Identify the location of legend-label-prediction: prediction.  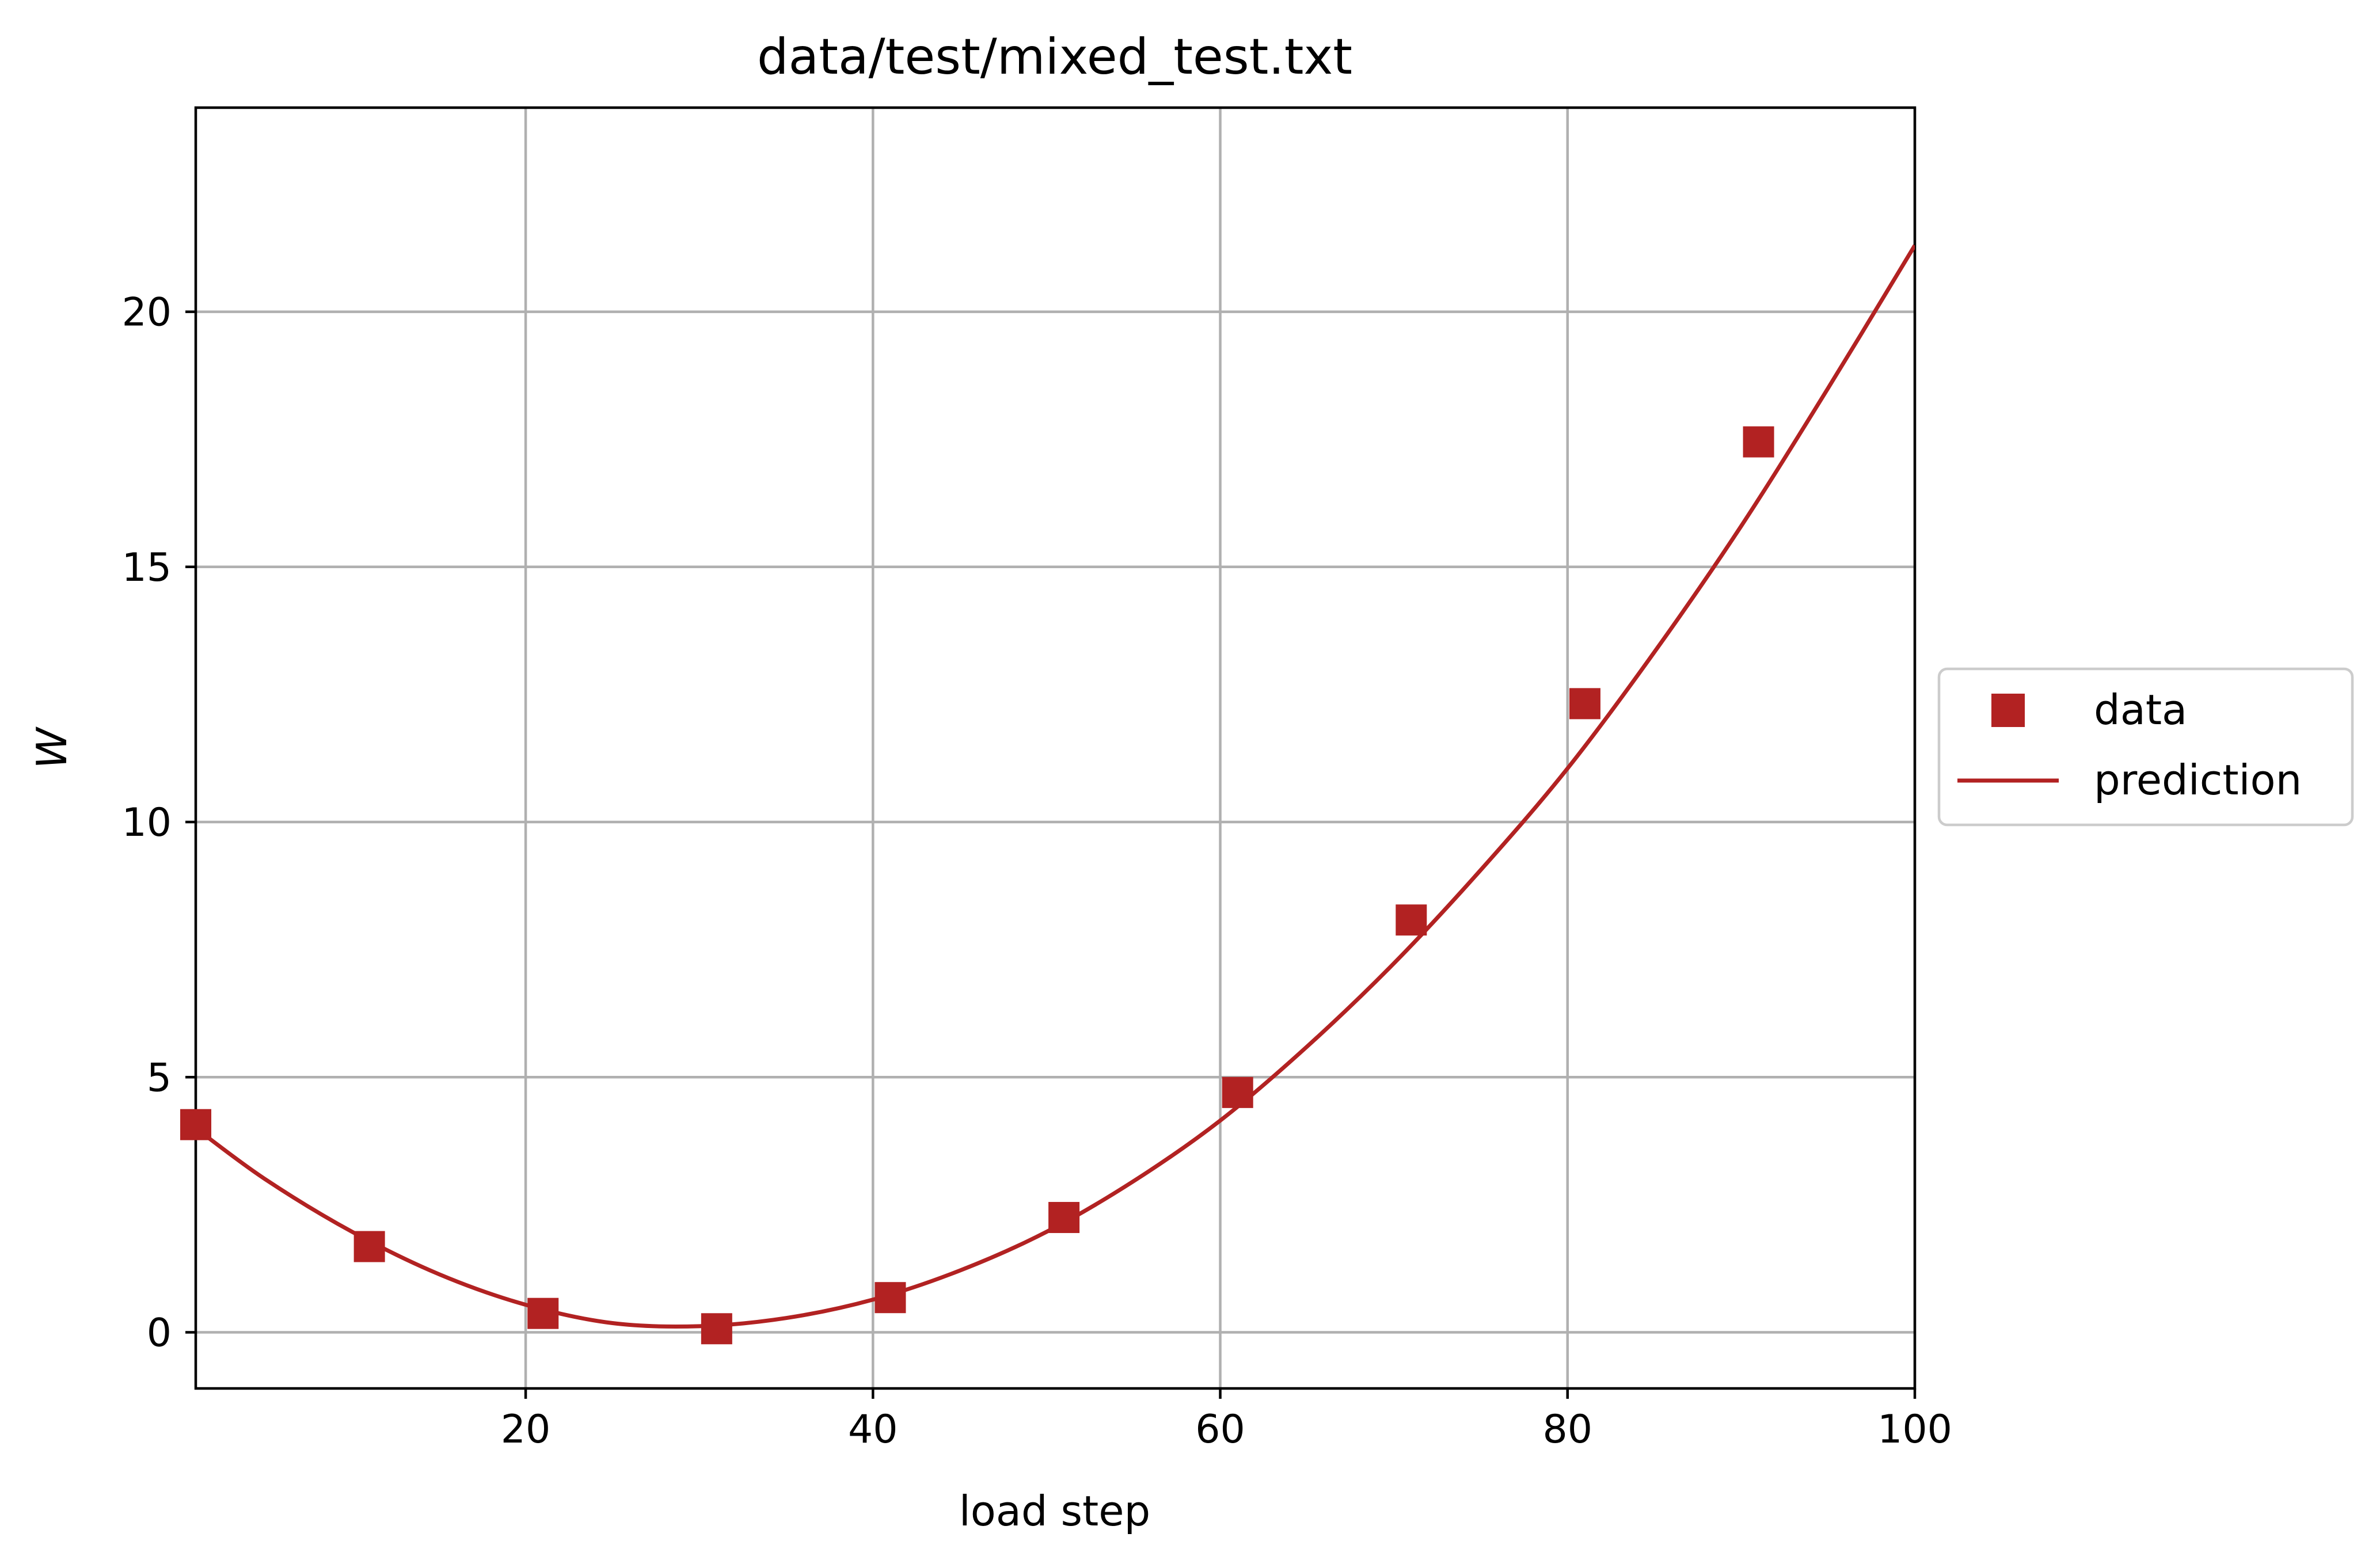
(2198, 780).